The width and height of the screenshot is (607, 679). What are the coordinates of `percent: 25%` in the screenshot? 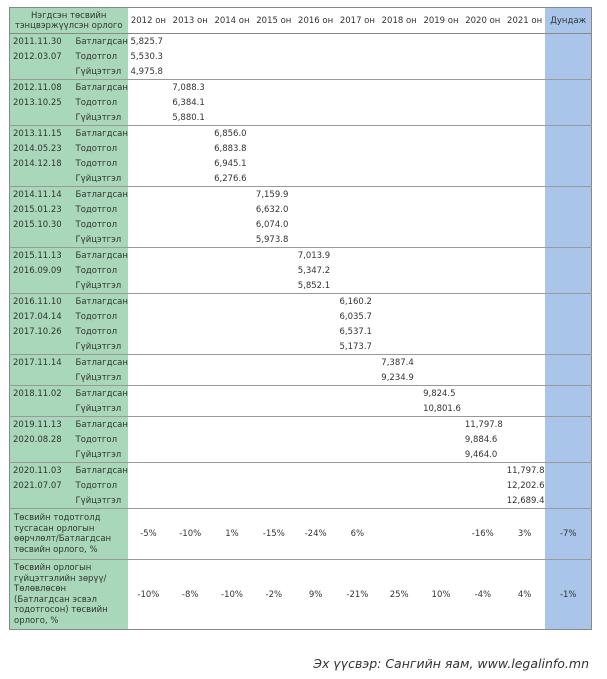 It's located at (399, 594).